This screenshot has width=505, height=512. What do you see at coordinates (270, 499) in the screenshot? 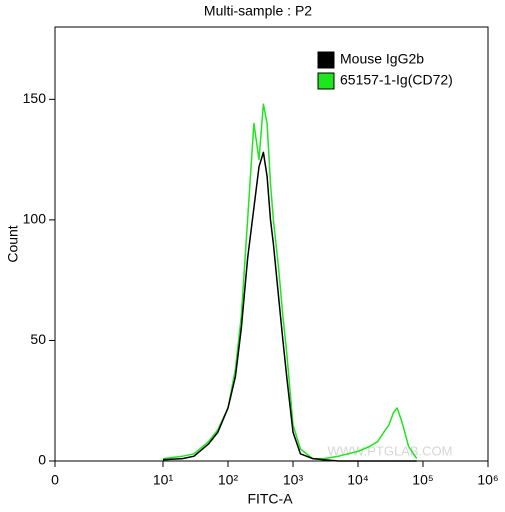
I see `x-axis-label: FITC-A` at bounding box center [270, 499].